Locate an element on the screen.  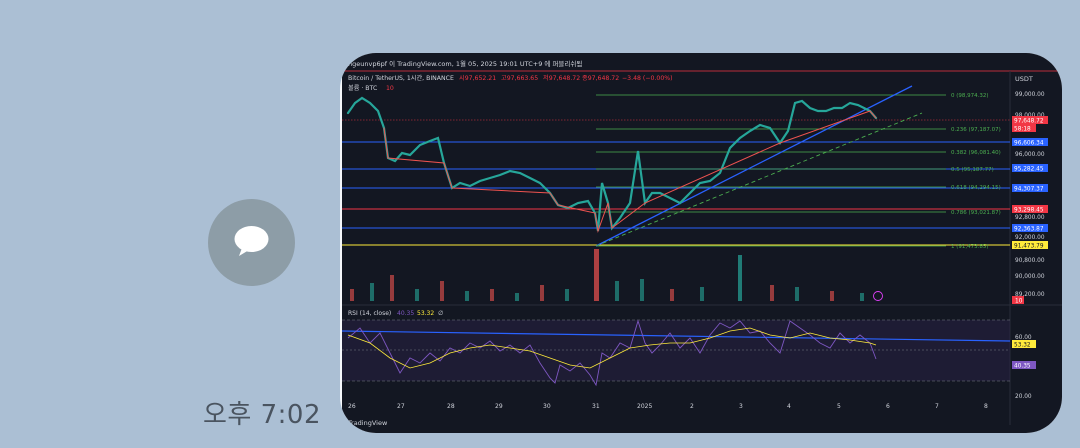
time-axis-label: 26 is located at coordinates (352, 406).